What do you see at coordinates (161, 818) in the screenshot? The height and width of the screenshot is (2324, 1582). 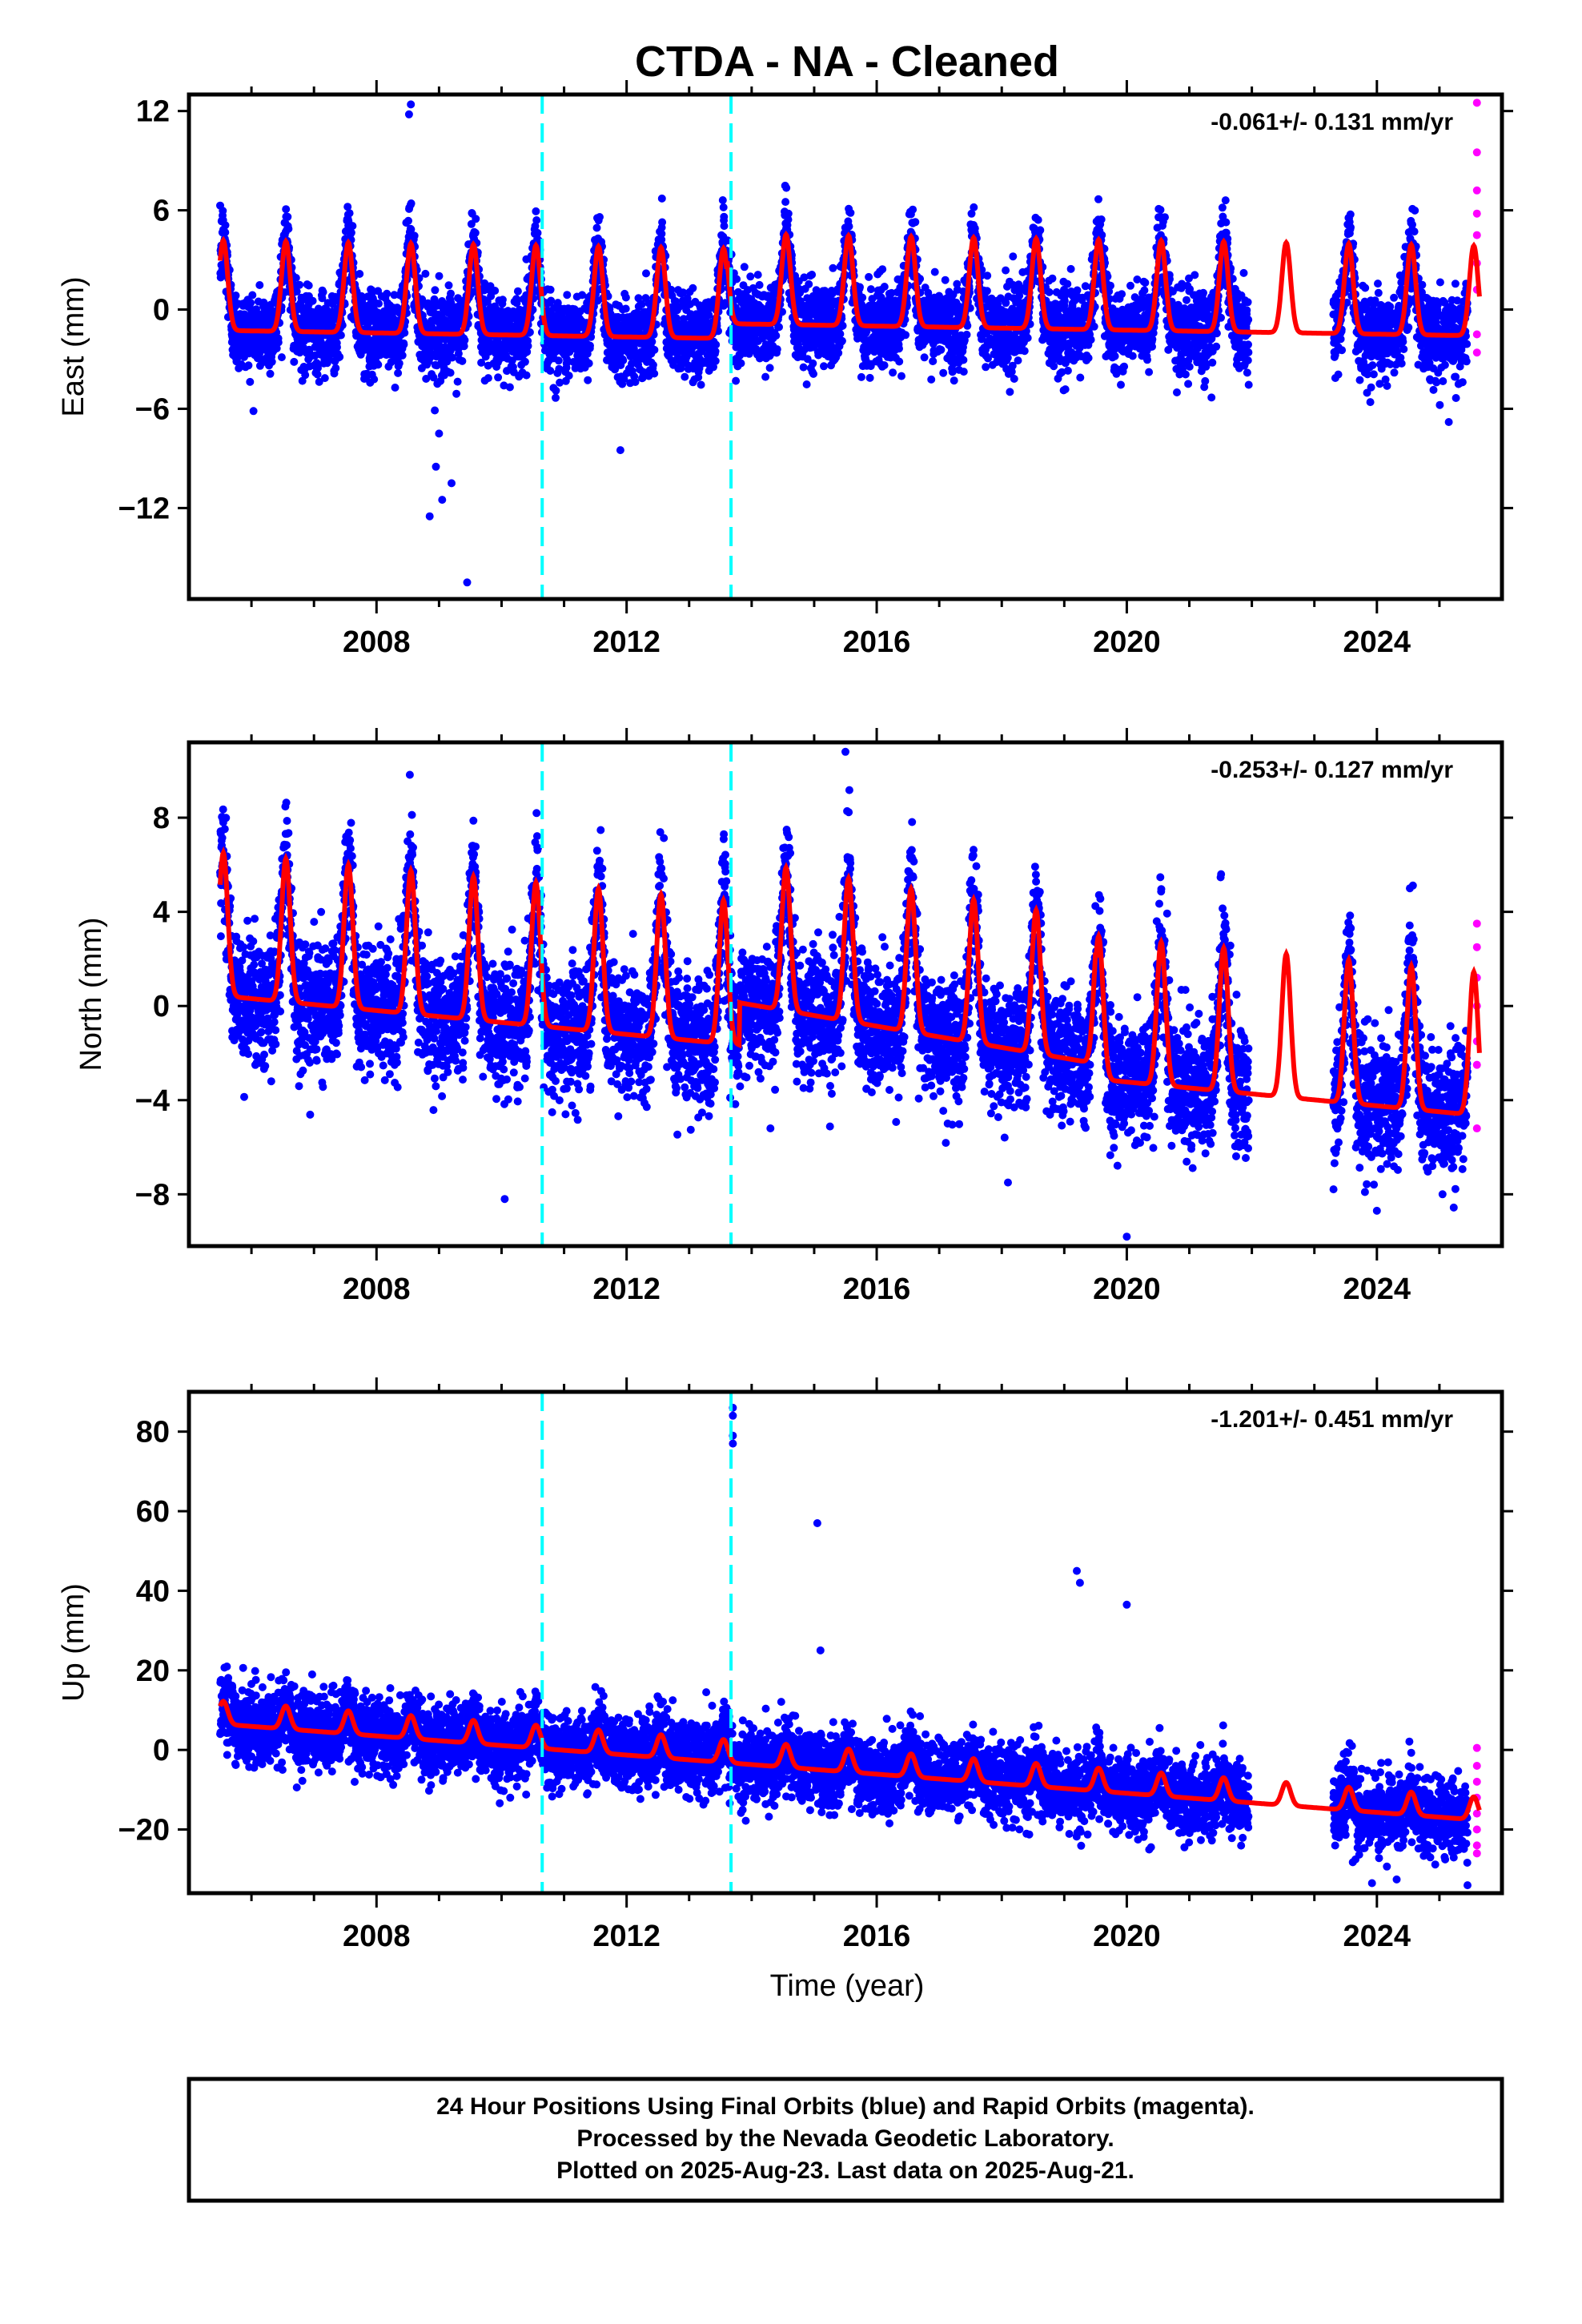 I see `y-tick-label: 8` at bounding box center [161, 818].